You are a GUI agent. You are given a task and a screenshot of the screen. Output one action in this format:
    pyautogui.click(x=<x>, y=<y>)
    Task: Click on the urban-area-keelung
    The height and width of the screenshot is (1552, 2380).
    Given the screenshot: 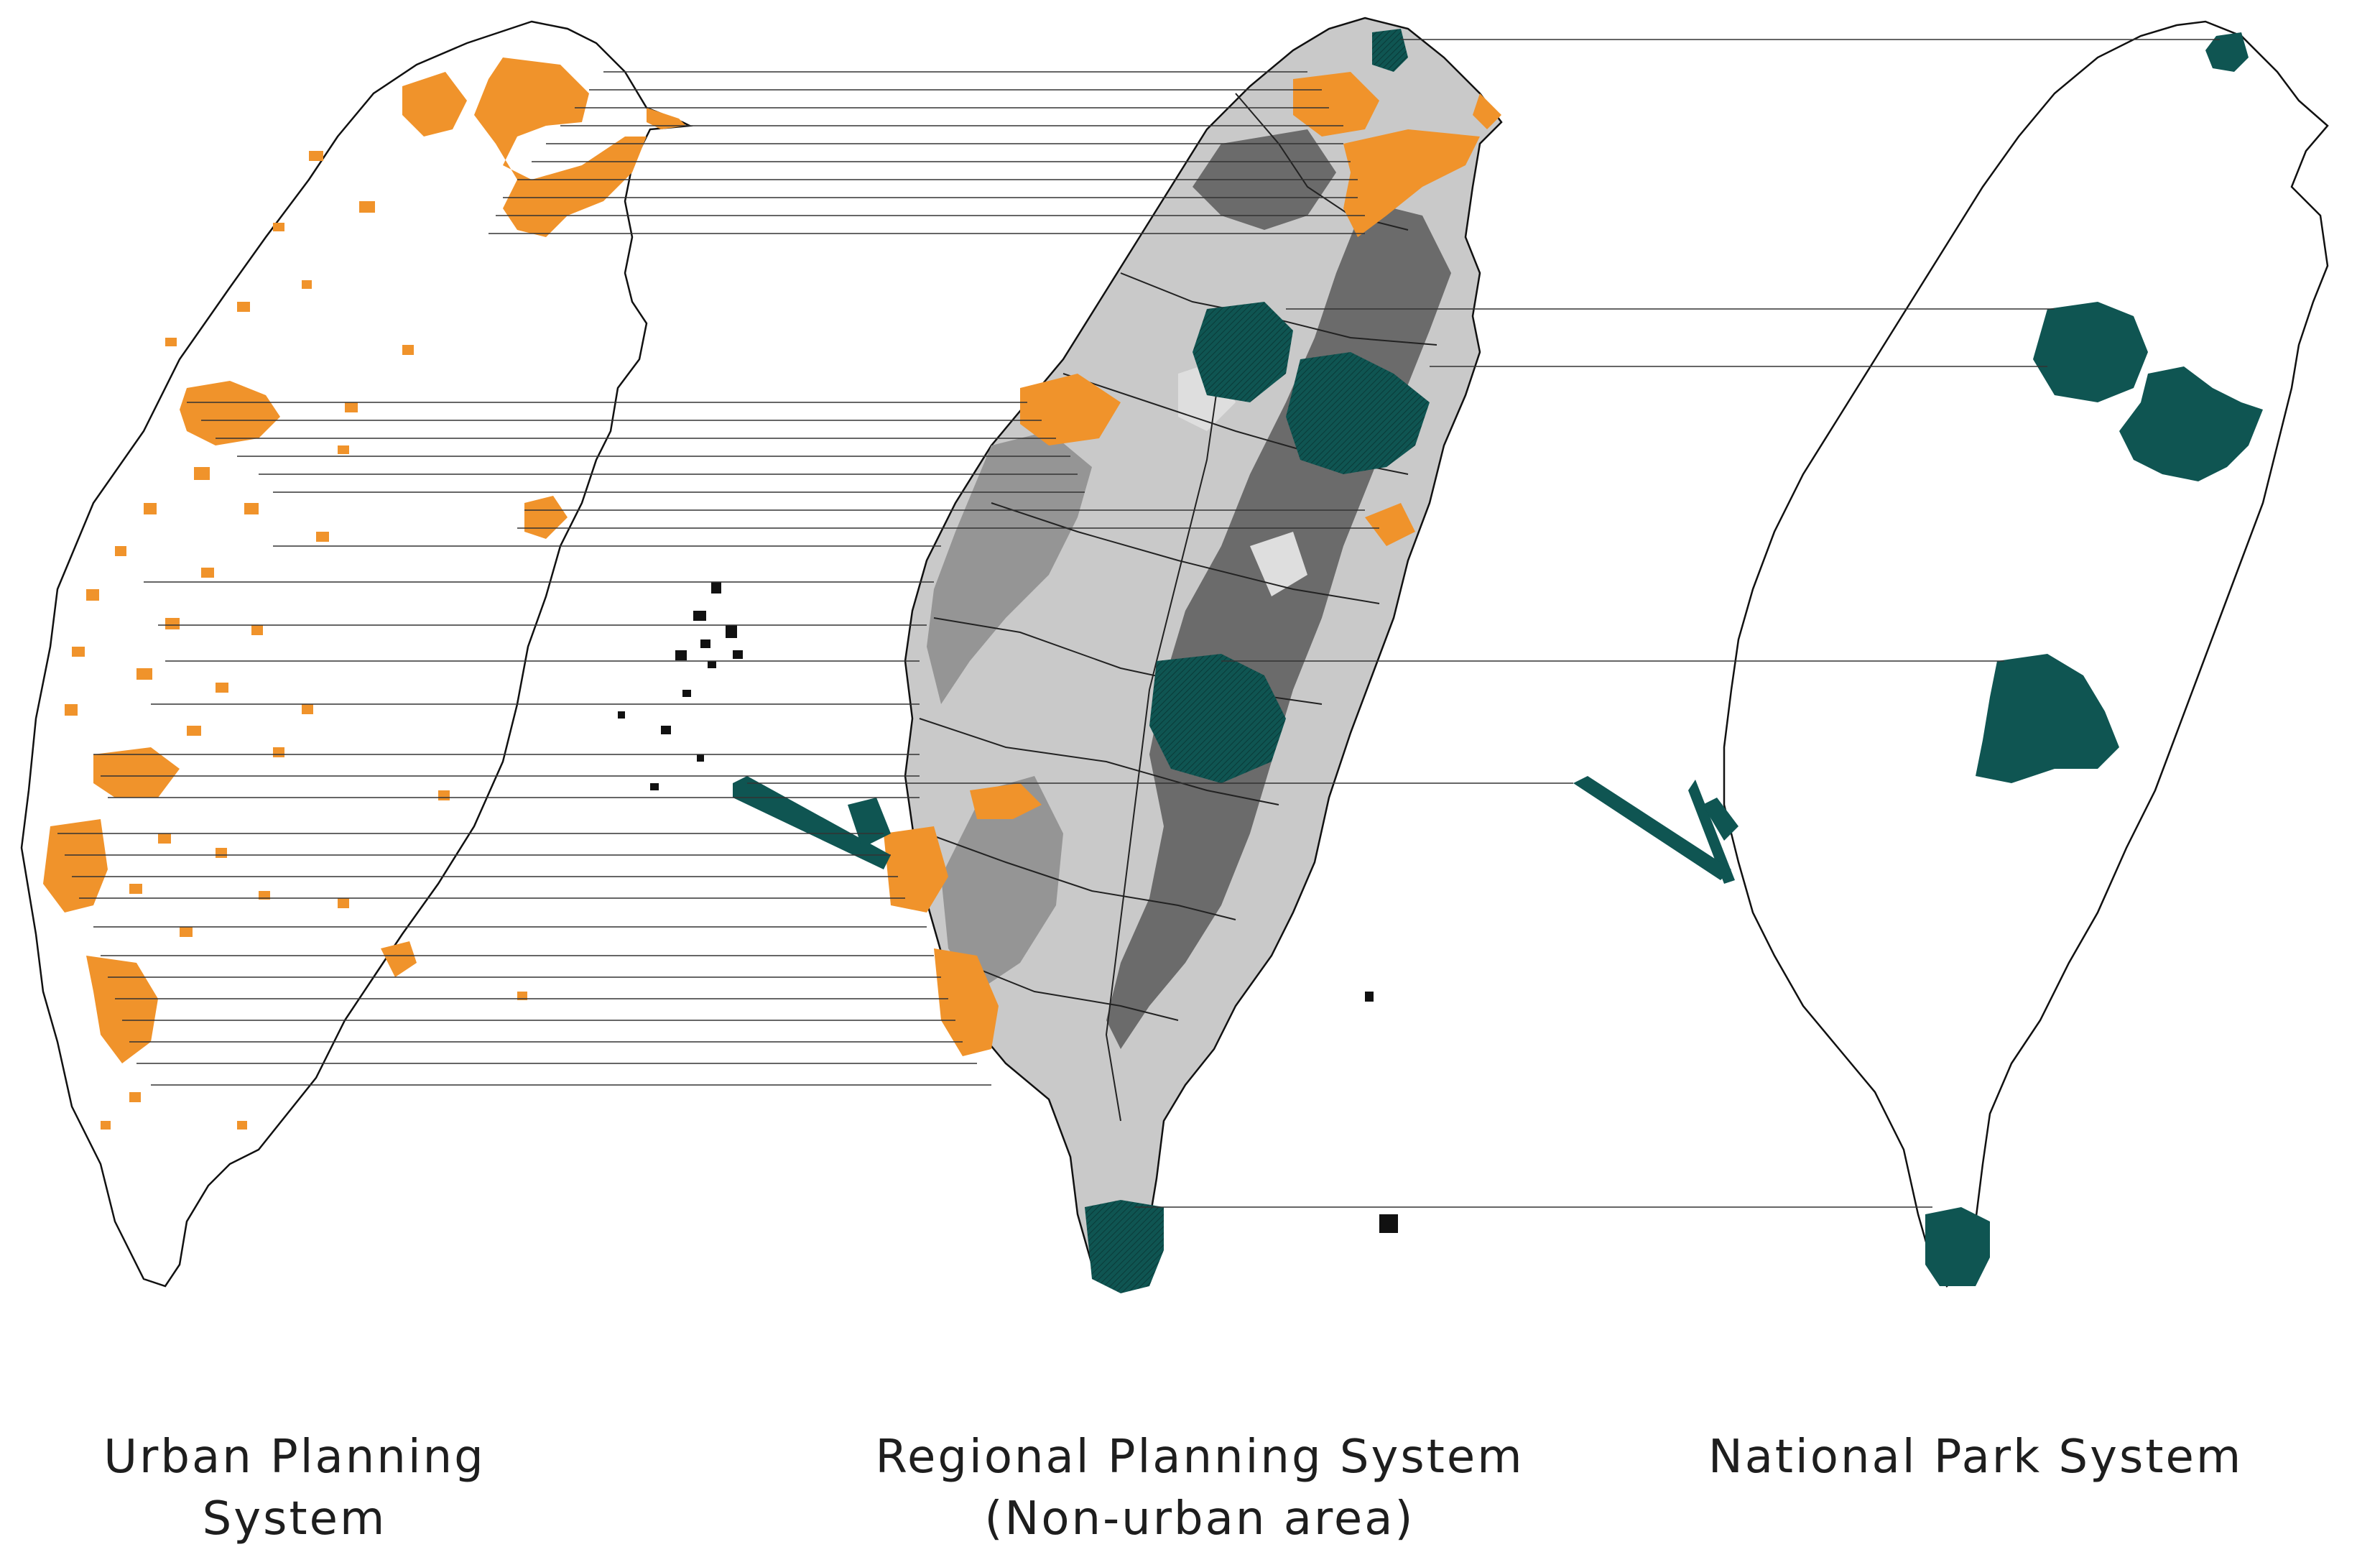 What is the action you would take?
    pyautogui.click(x=666, y=119)
    